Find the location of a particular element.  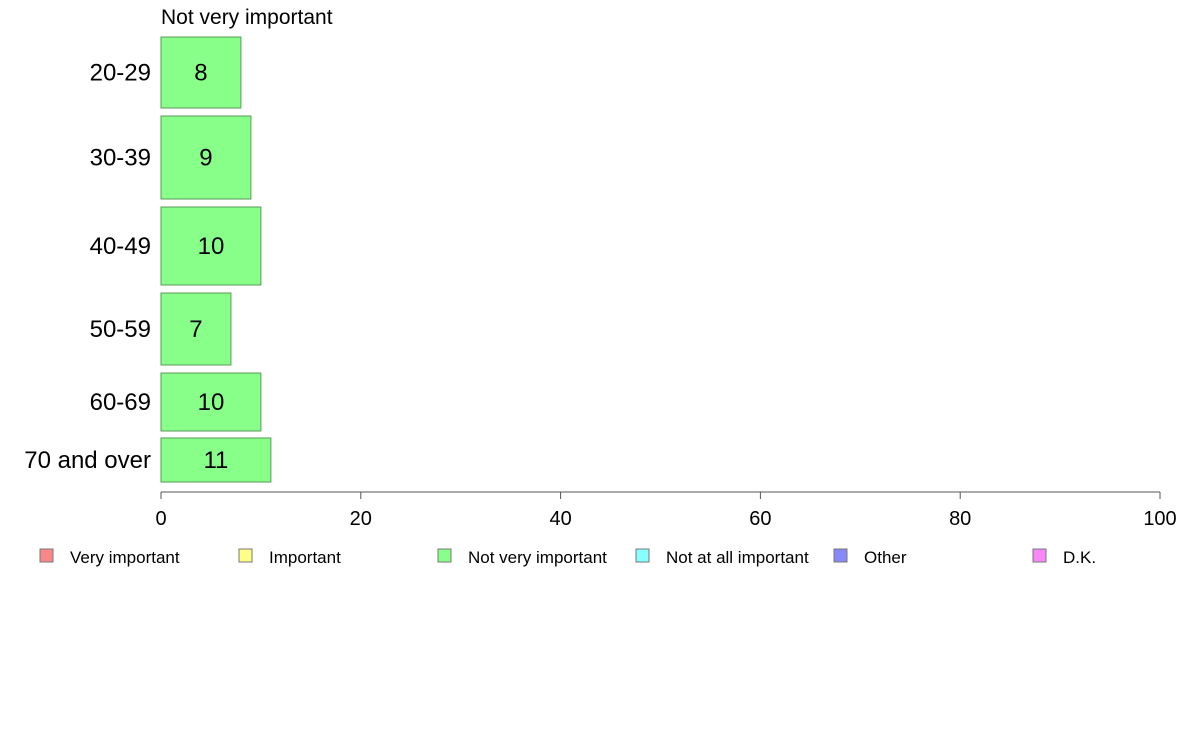

data-label: 11 is located at coordinates (215, 460).